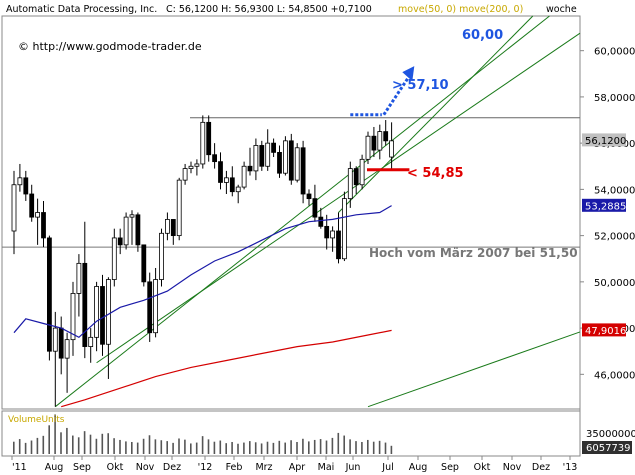 The image size is (635, 475). I want to click on trendline-far, so click(474, 369).